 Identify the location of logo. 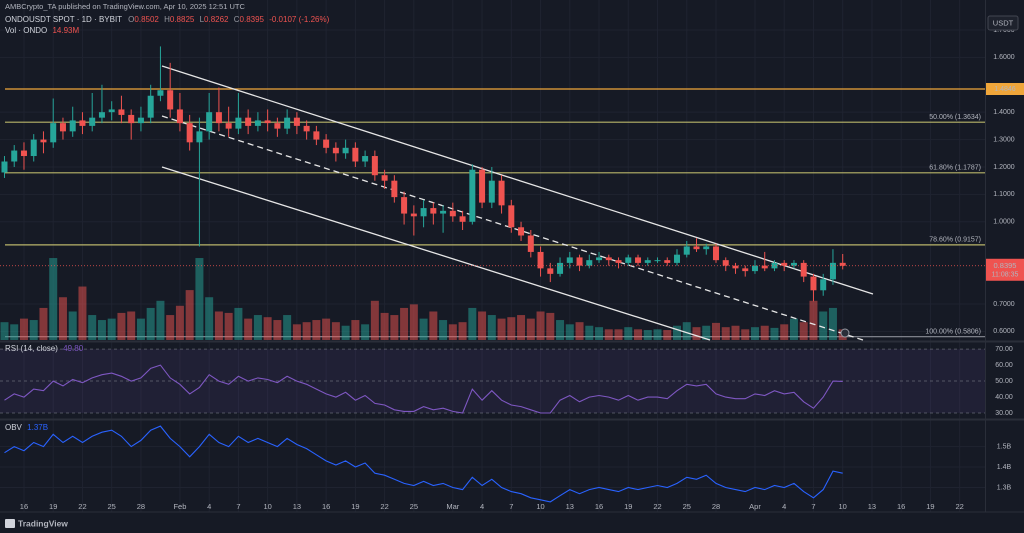
(10, 523).